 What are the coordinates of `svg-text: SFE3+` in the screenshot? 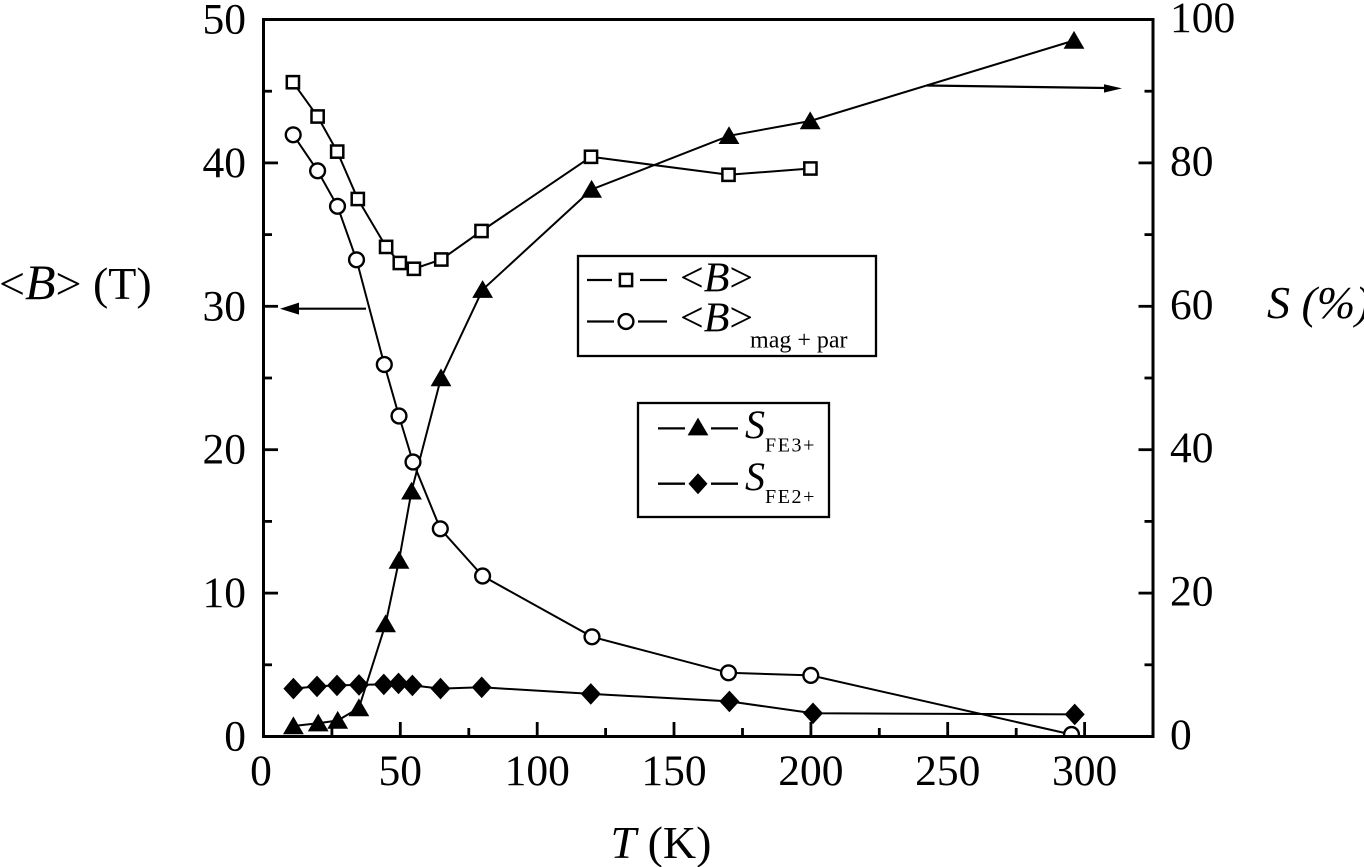 It's located at (780, 429).